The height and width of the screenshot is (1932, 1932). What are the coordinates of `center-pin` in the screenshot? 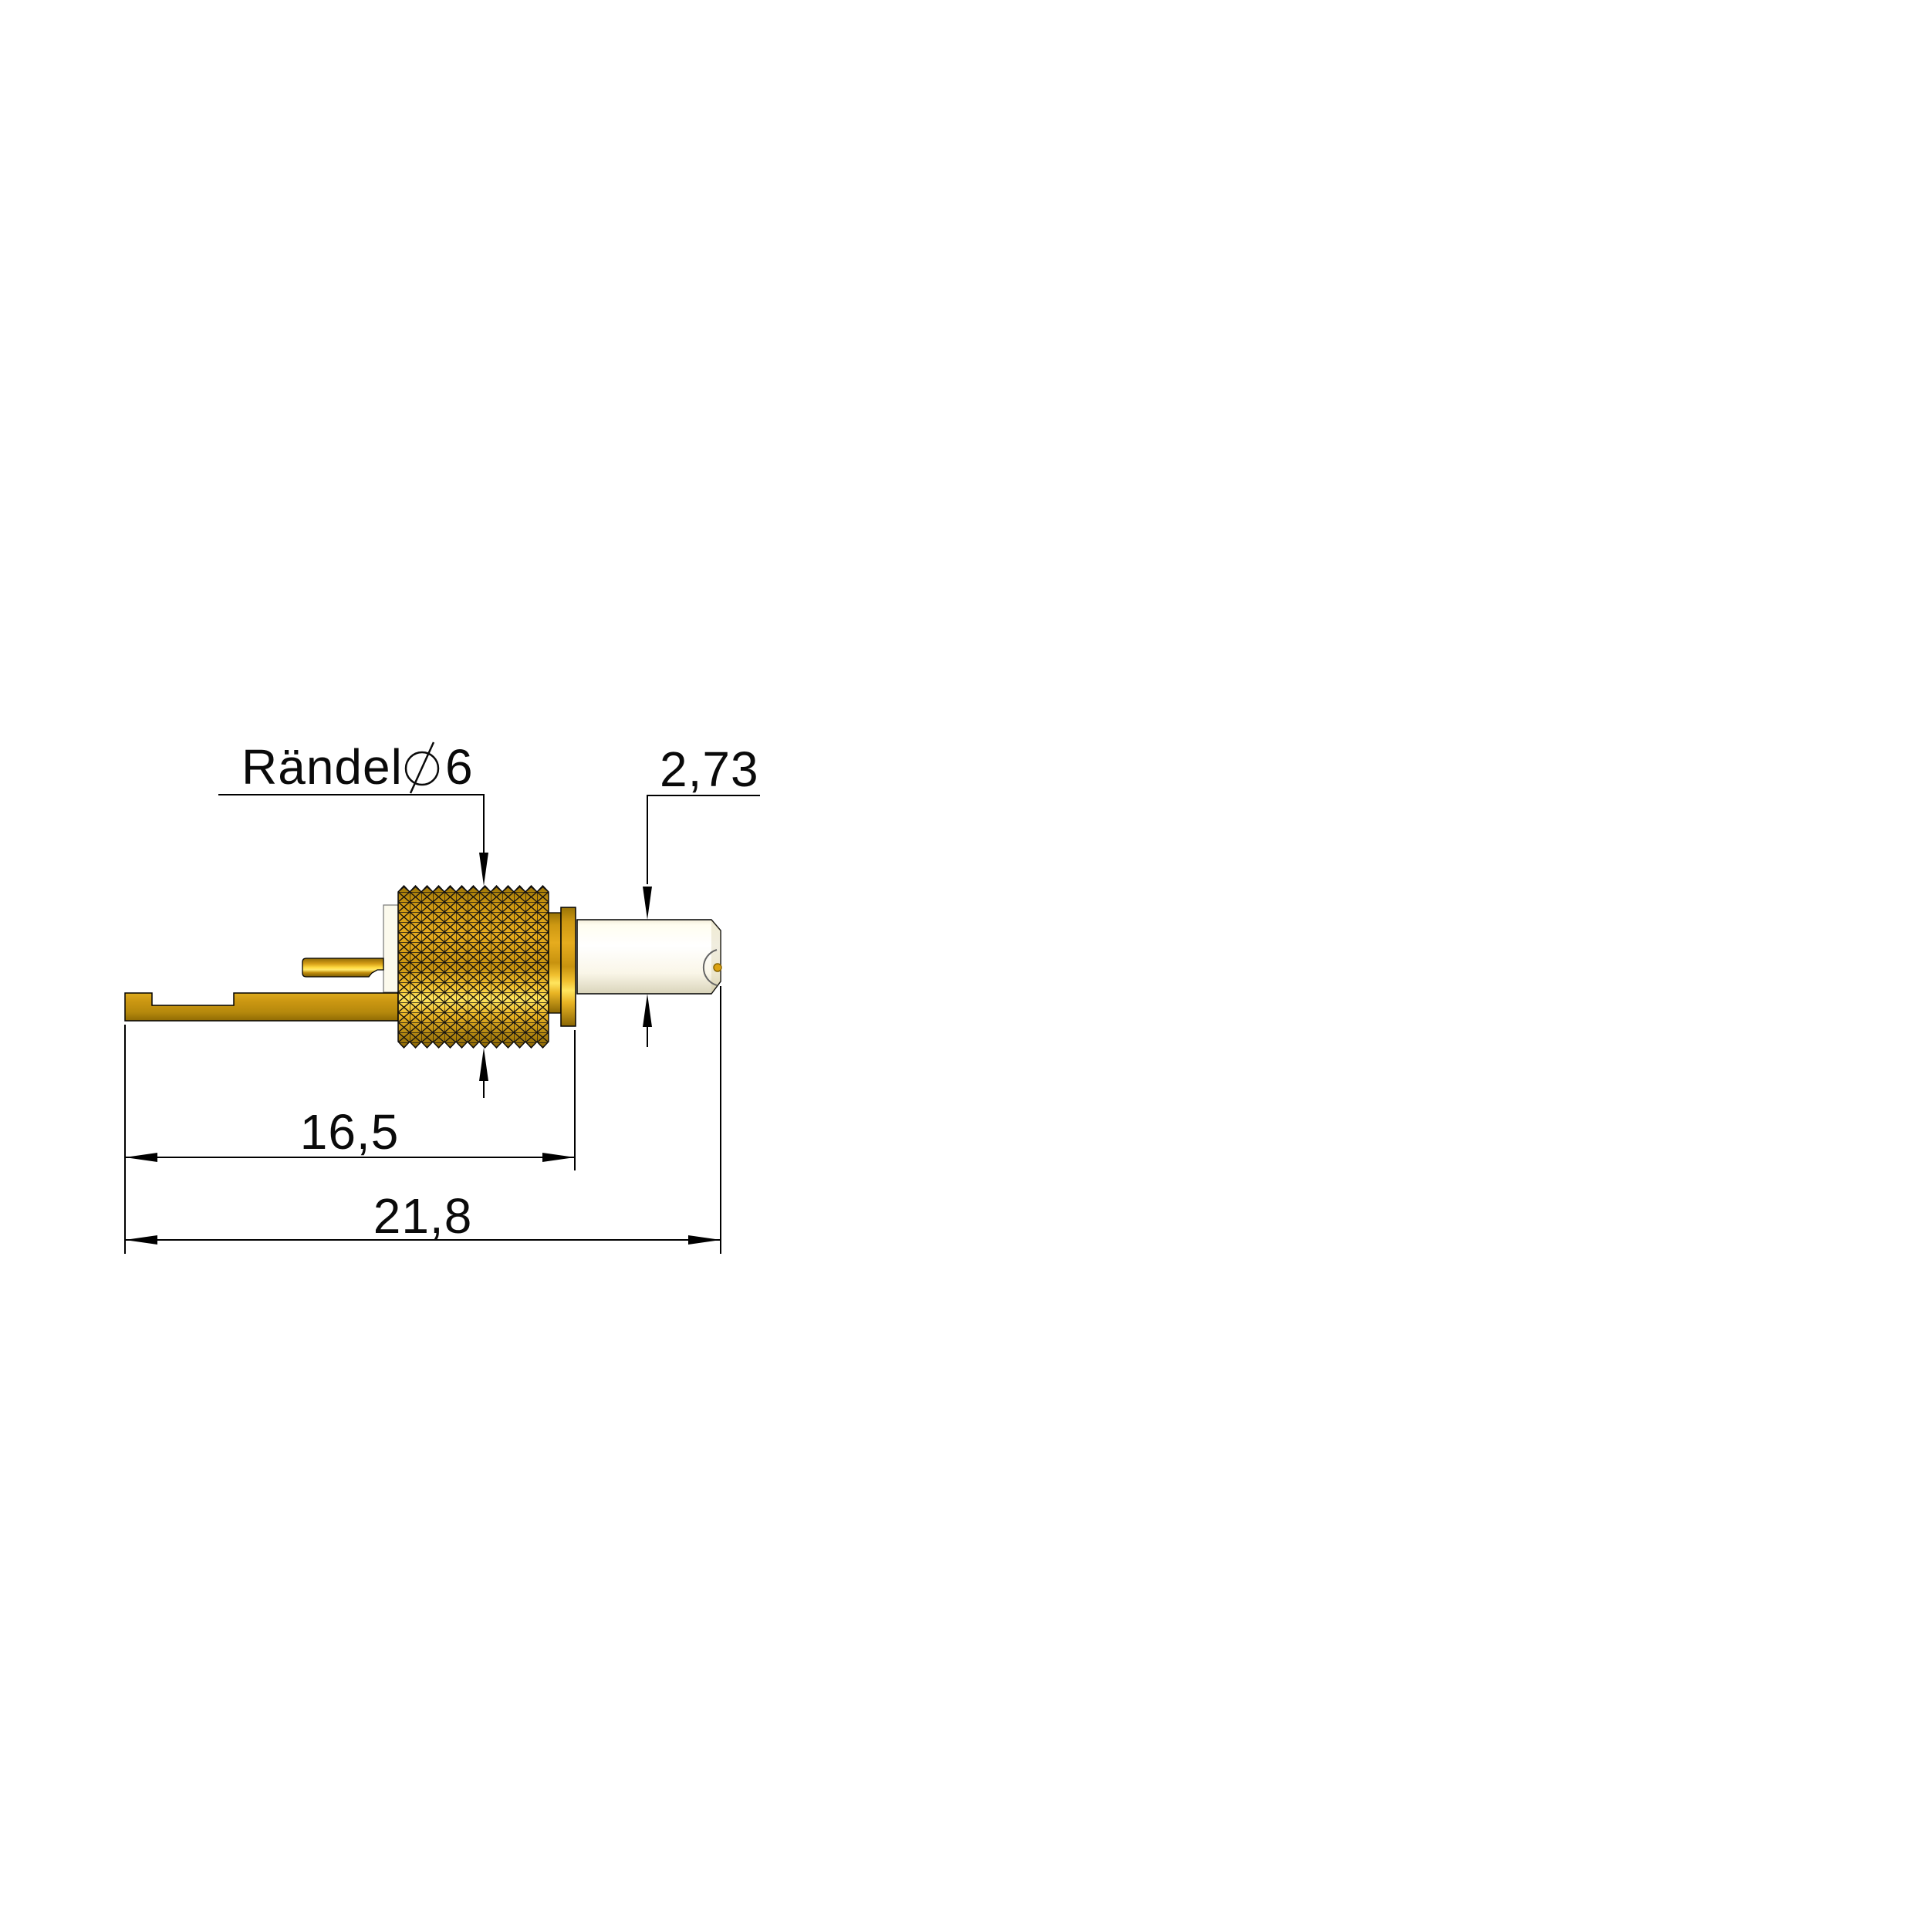 It's located at (343, 968).